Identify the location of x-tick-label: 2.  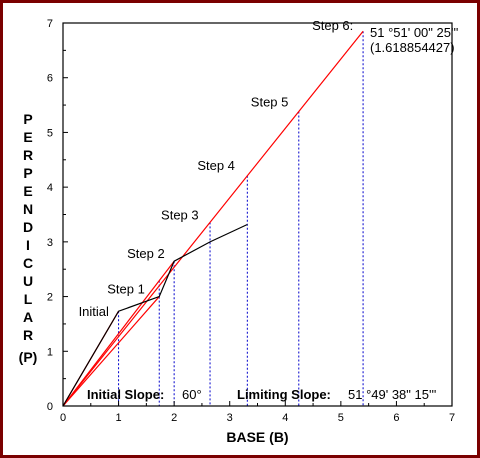
(174, 418).